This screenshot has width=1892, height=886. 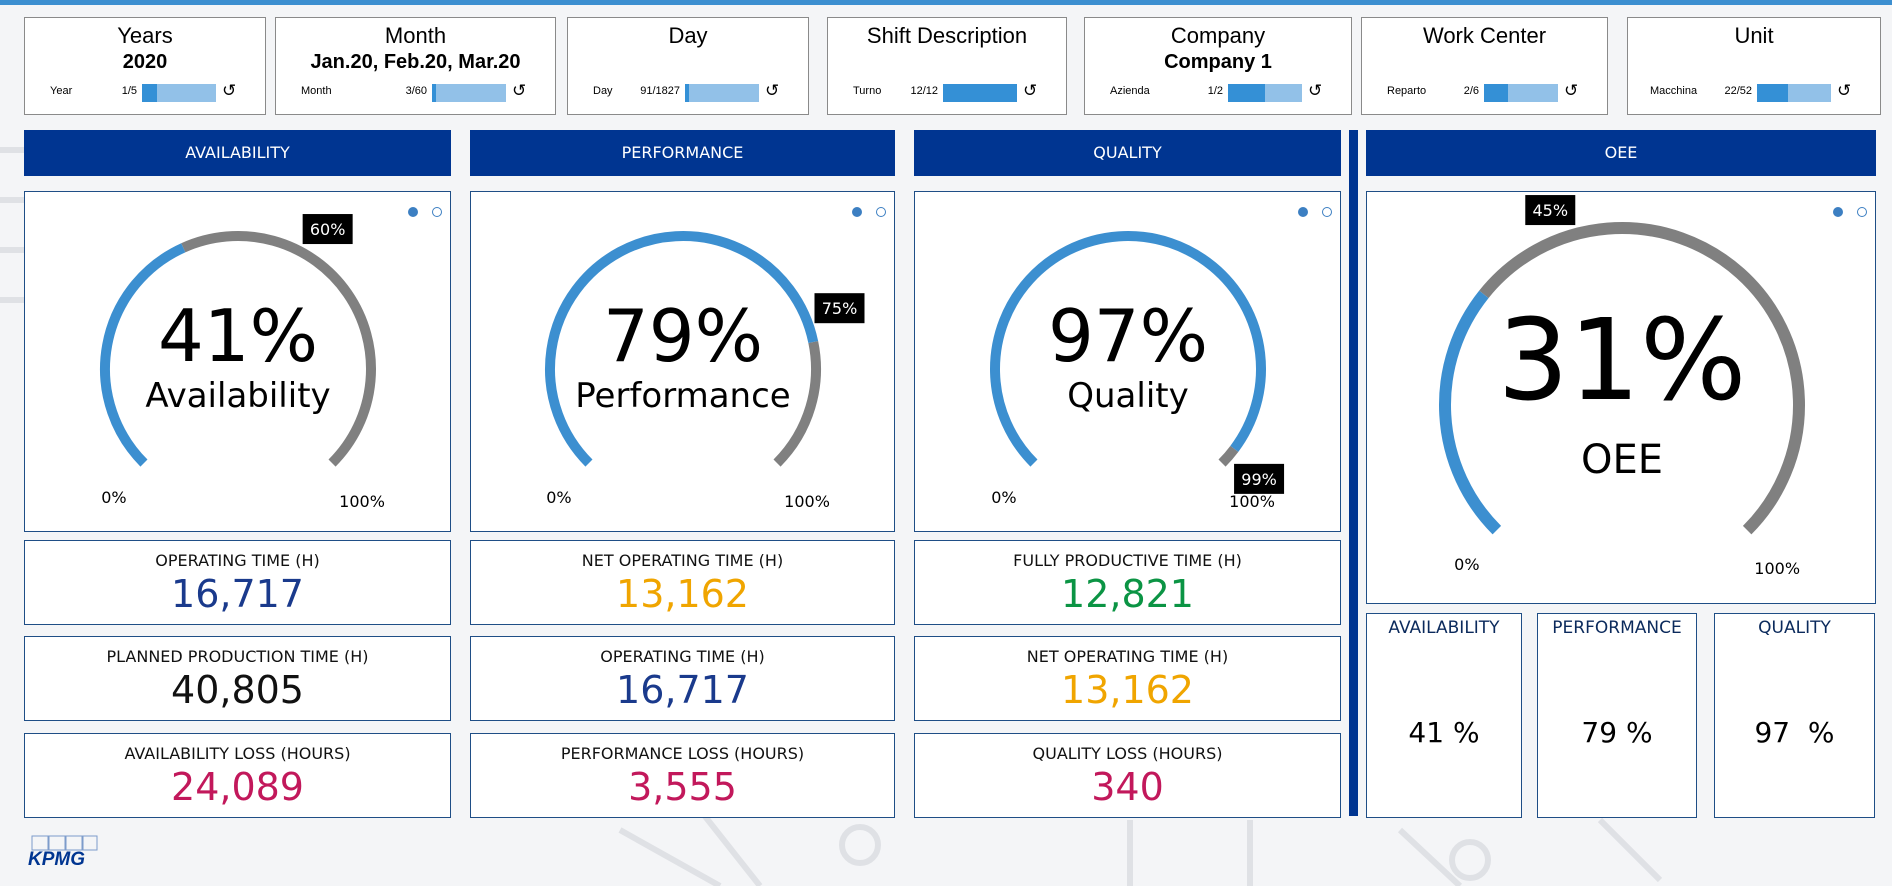 I want to click on oee-summary-card: AVAILABILITY 41 %, so click(x=1444, y=715).